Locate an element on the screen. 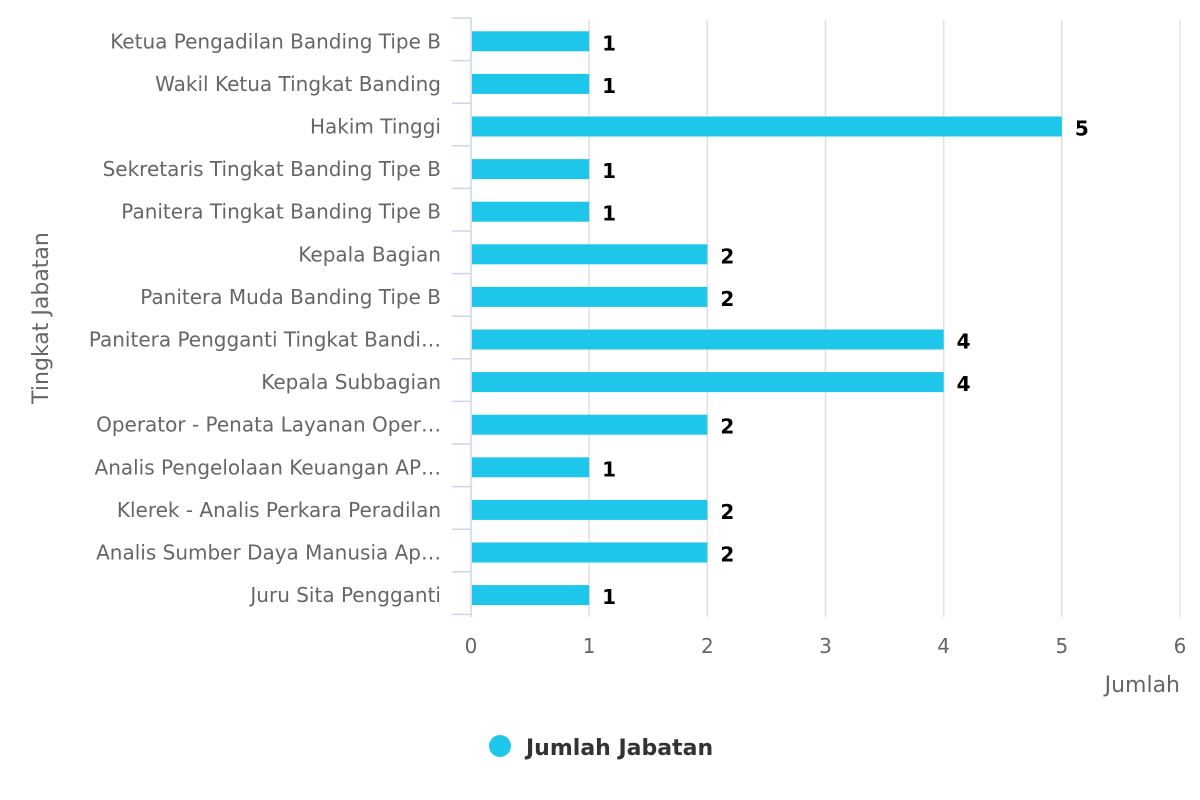 This screenshot has width=1200, height=800. category-label: Panitera Tingkat Banding Tipe B is located at coordinates (281, 212).